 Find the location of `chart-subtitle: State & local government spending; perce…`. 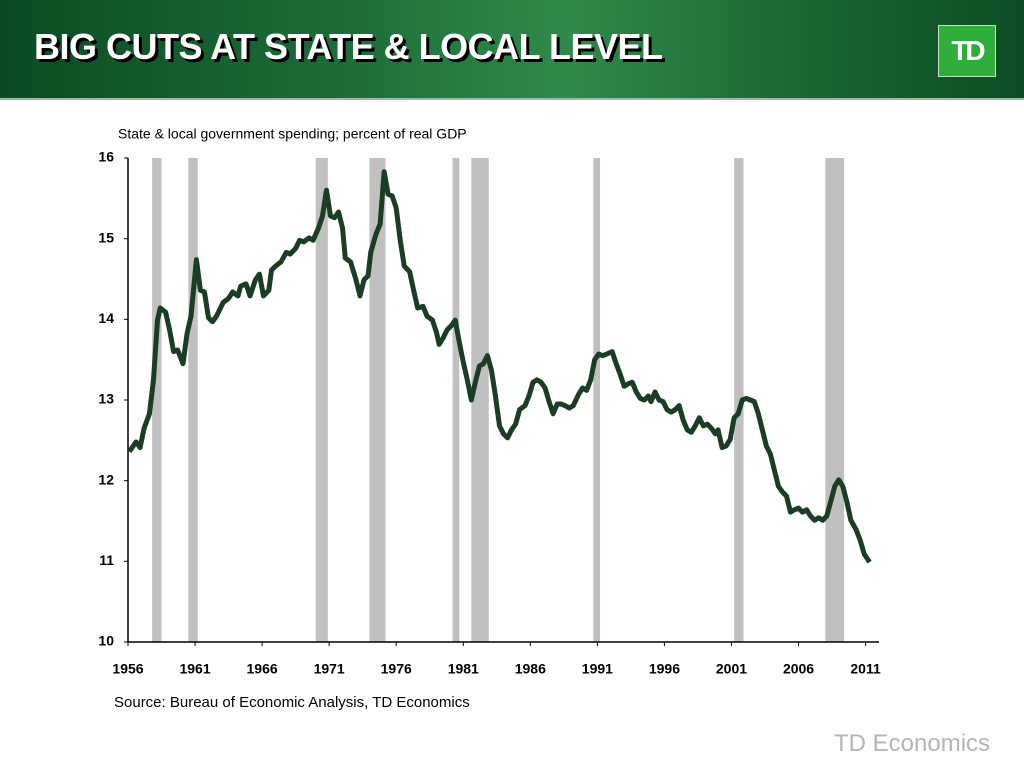

chart-subtitle: State & local government spending; perce… is located at coordinates (292, 134).